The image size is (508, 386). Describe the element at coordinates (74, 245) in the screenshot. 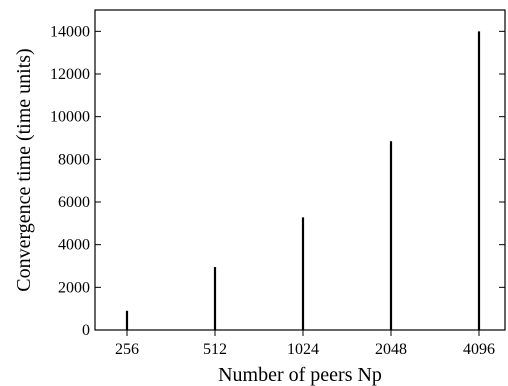

I see `y-tick-label: 4000` at that location.